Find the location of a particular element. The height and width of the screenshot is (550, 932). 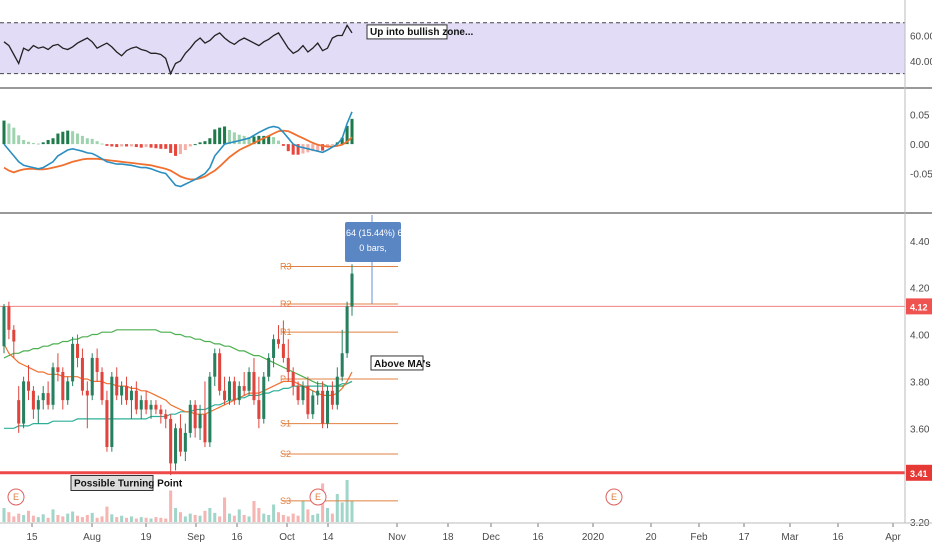

price-tick-label: 4.40 is located at coordinates (920, 242).